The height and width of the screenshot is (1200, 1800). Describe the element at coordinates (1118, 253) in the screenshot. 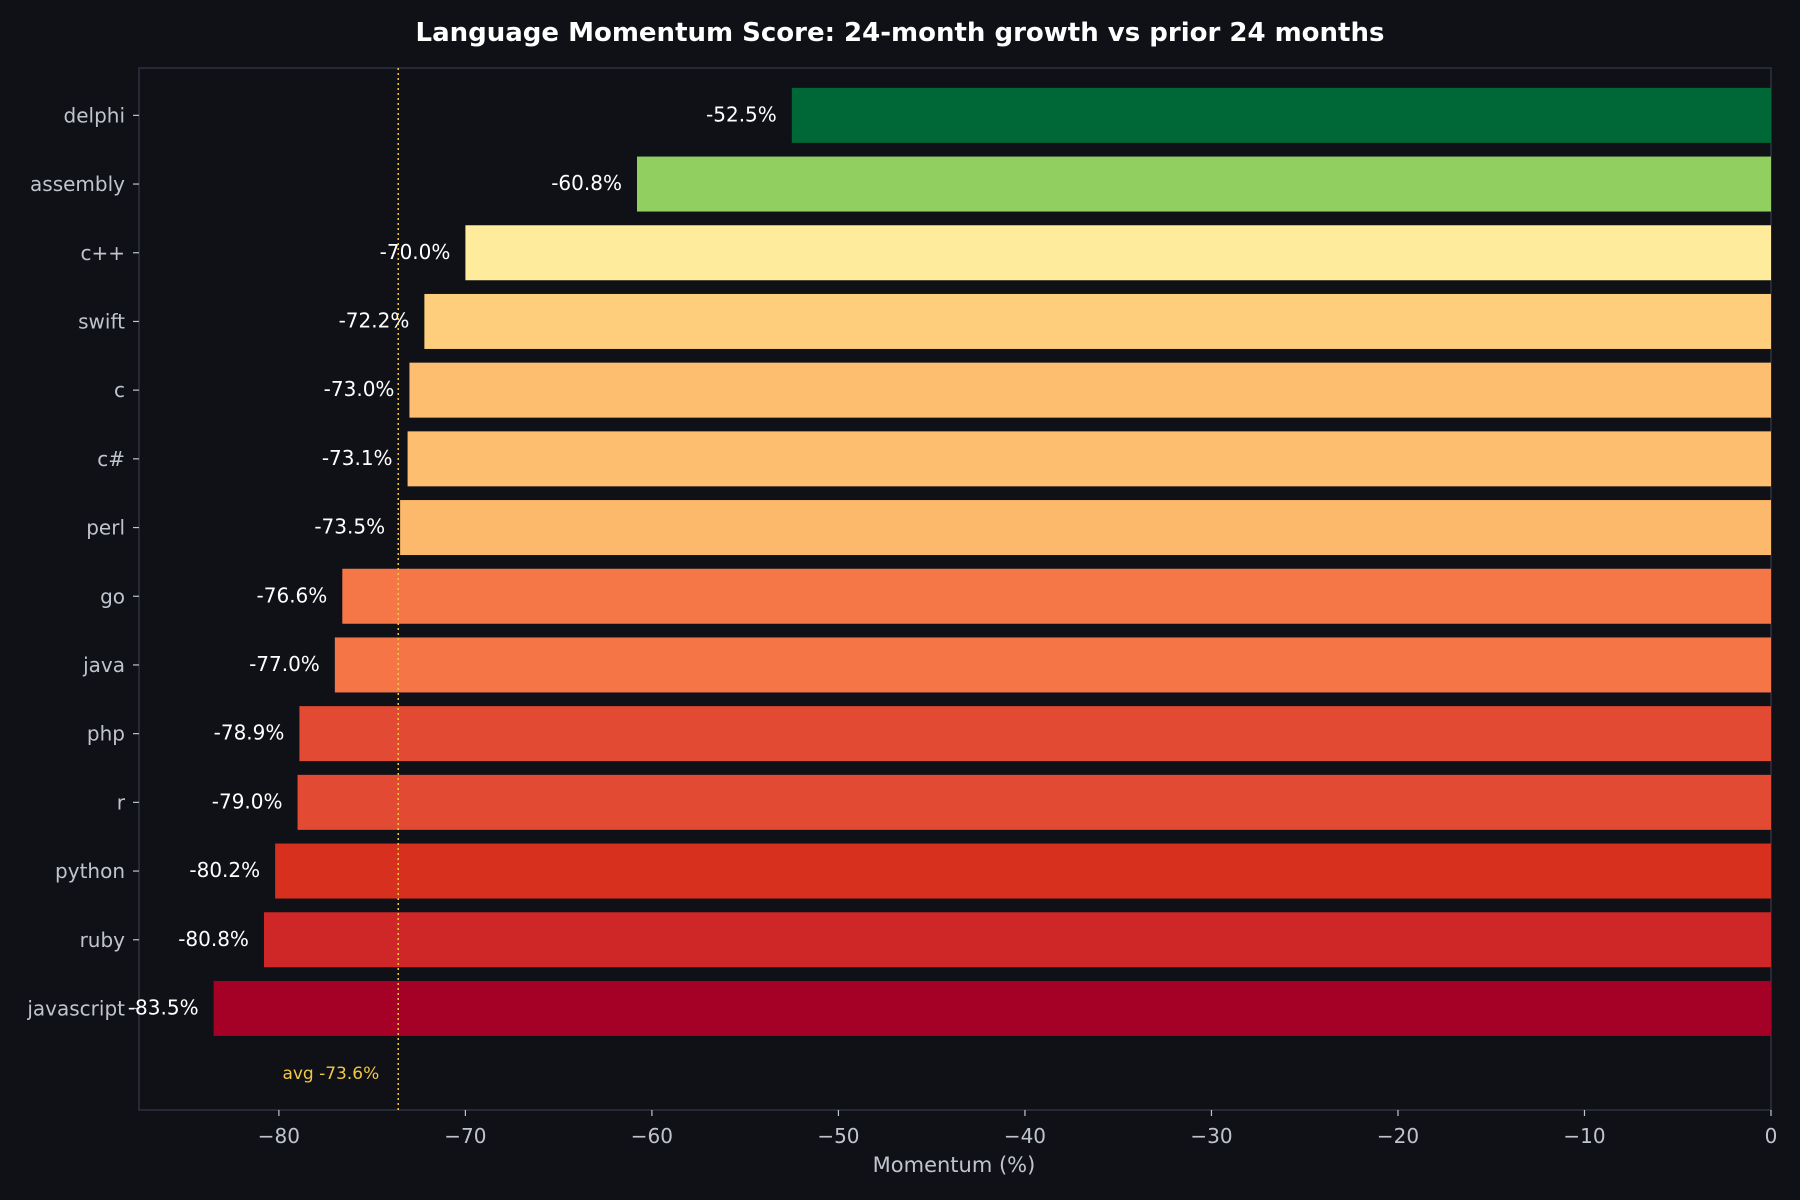

I see `bar-c++` at that location.